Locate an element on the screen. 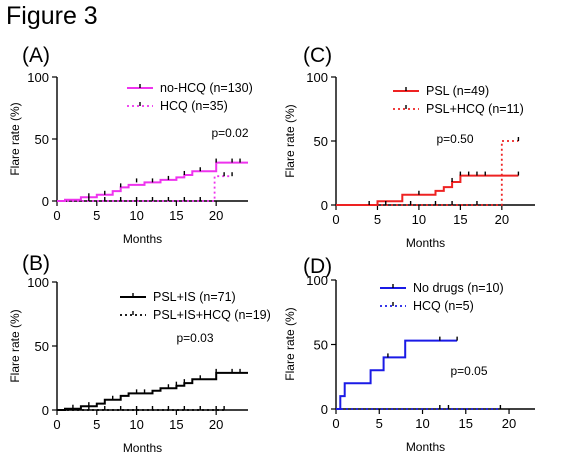  figure-title: Figure 3 is located at coordinates (52, 16).